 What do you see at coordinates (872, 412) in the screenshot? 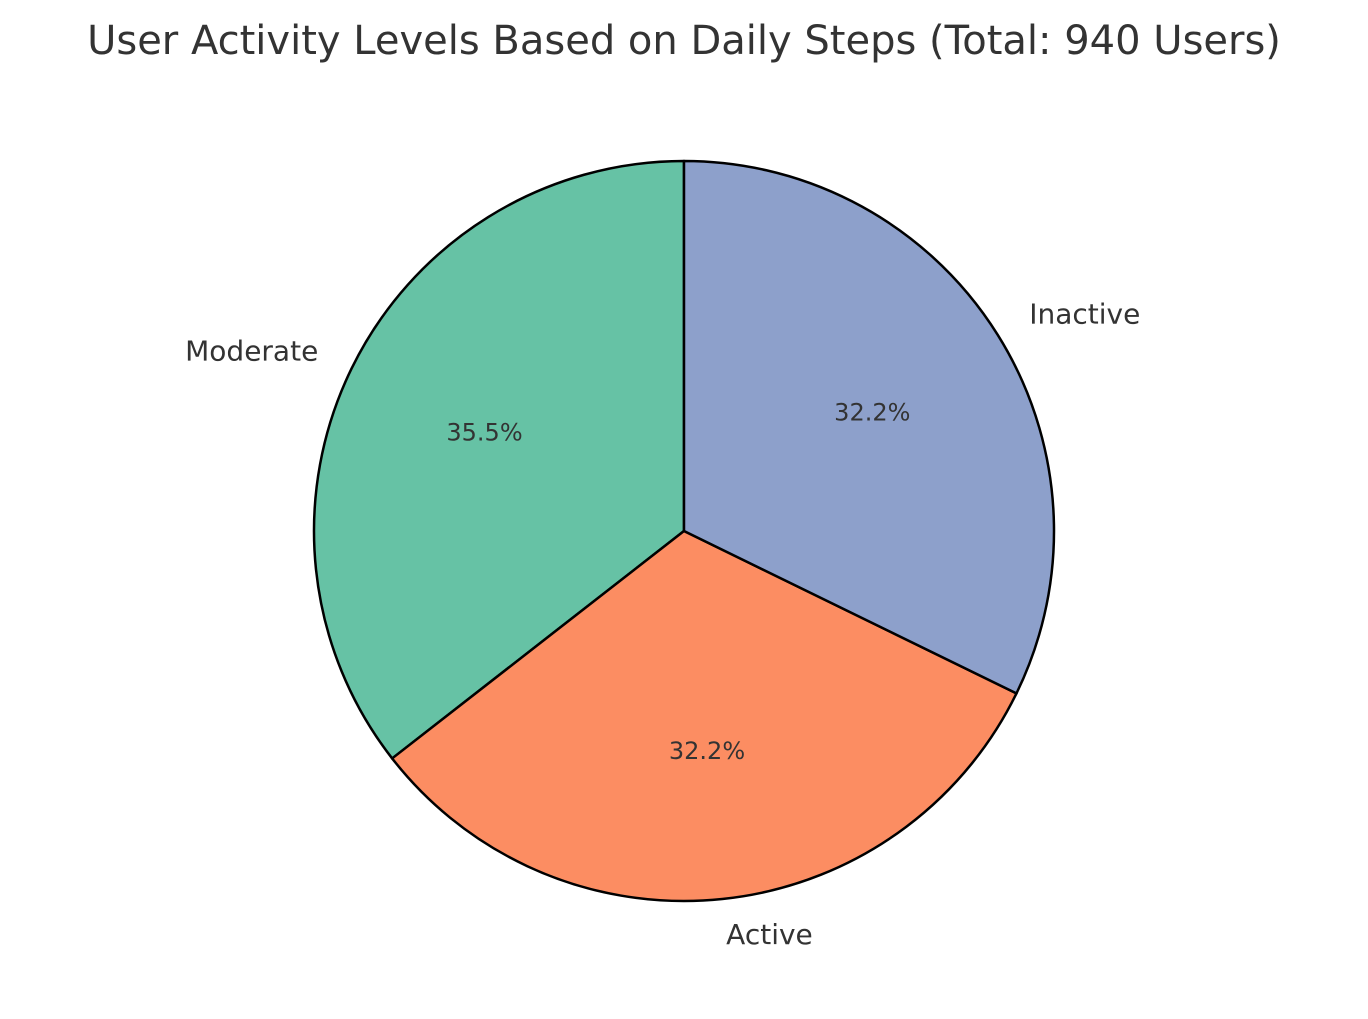
I see `slice-percent-label-inactive: 32.2%` at bounding box center [872, 412].